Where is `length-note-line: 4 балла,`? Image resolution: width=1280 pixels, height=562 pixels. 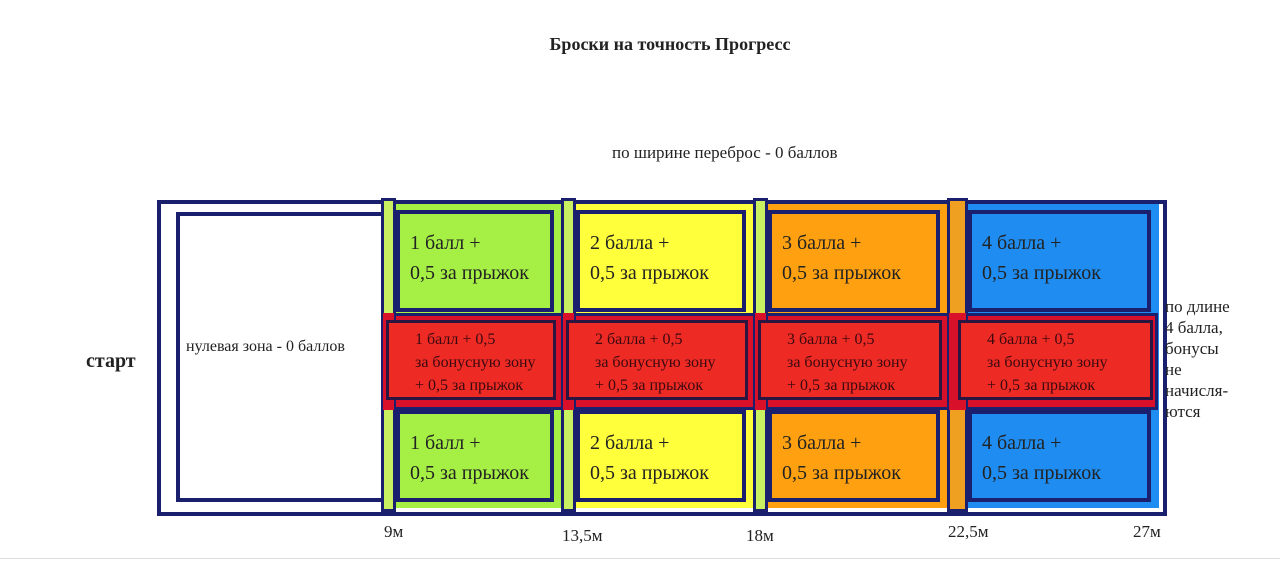
length-note-line: 4 балла, is located at coordinates (1194, 327).